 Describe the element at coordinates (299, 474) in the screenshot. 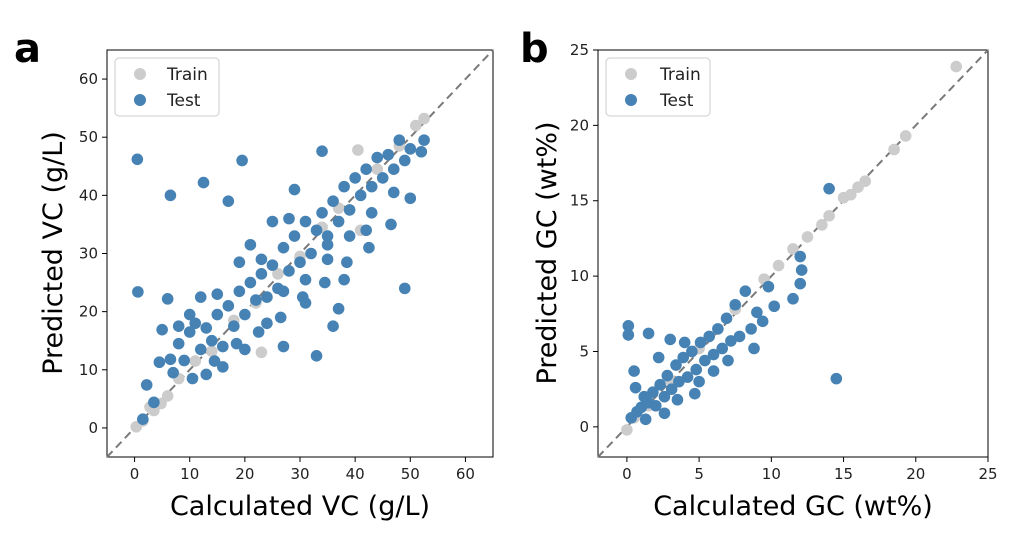

I see `x-tick-label-a: 30` at that location.